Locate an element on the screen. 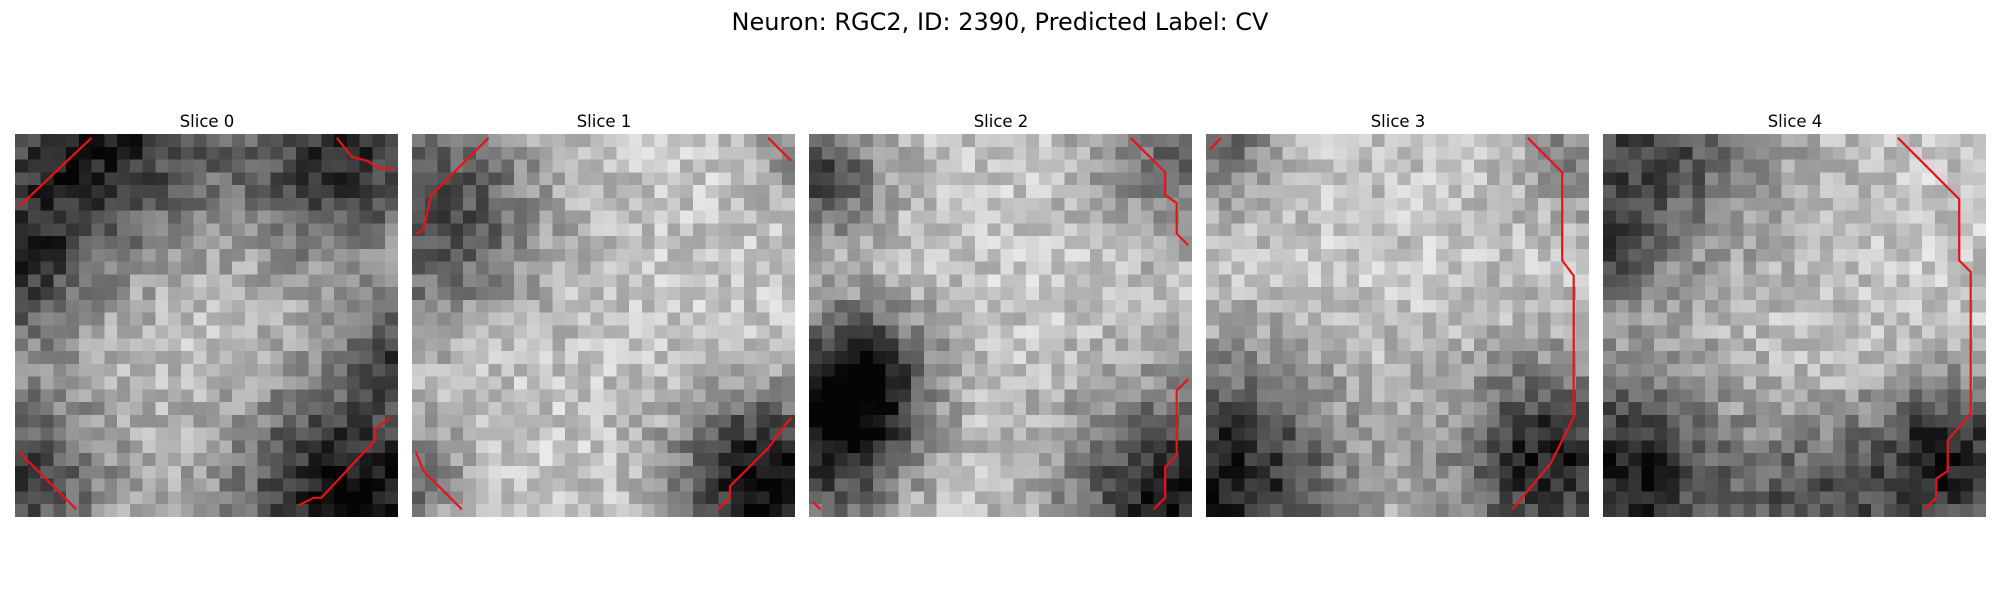  slice-title: Slice 0 is located at coordinates (207, 121).